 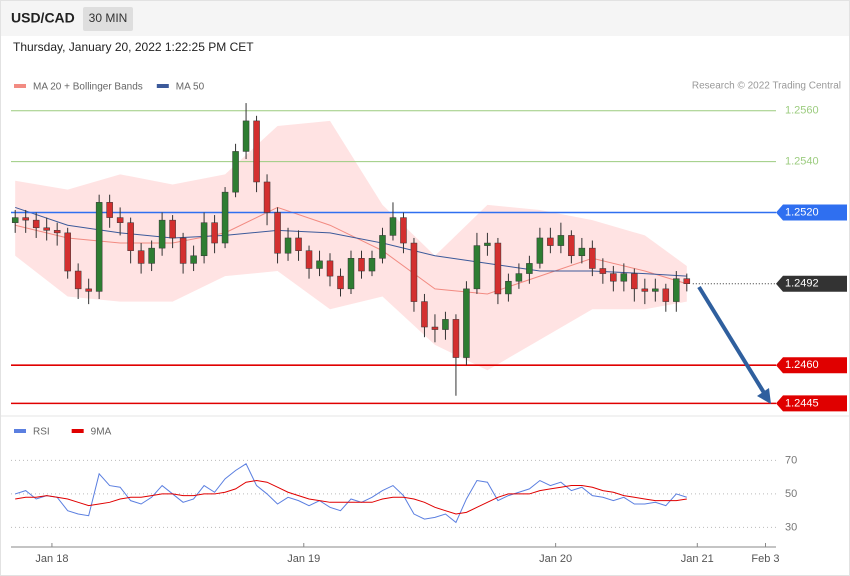 I want to click on y-tick-label: 30, so click(x=791, y=527).